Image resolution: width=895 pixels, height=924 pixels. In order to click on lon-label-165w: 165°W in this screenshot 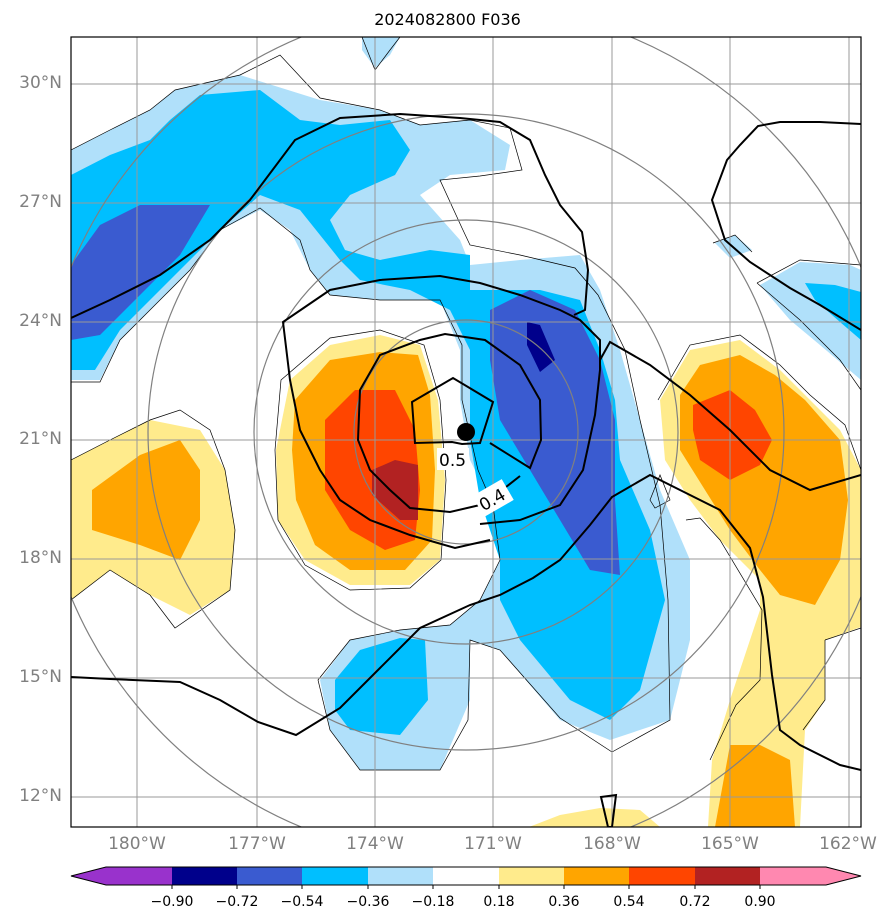, I will do `click(730, 844)`.